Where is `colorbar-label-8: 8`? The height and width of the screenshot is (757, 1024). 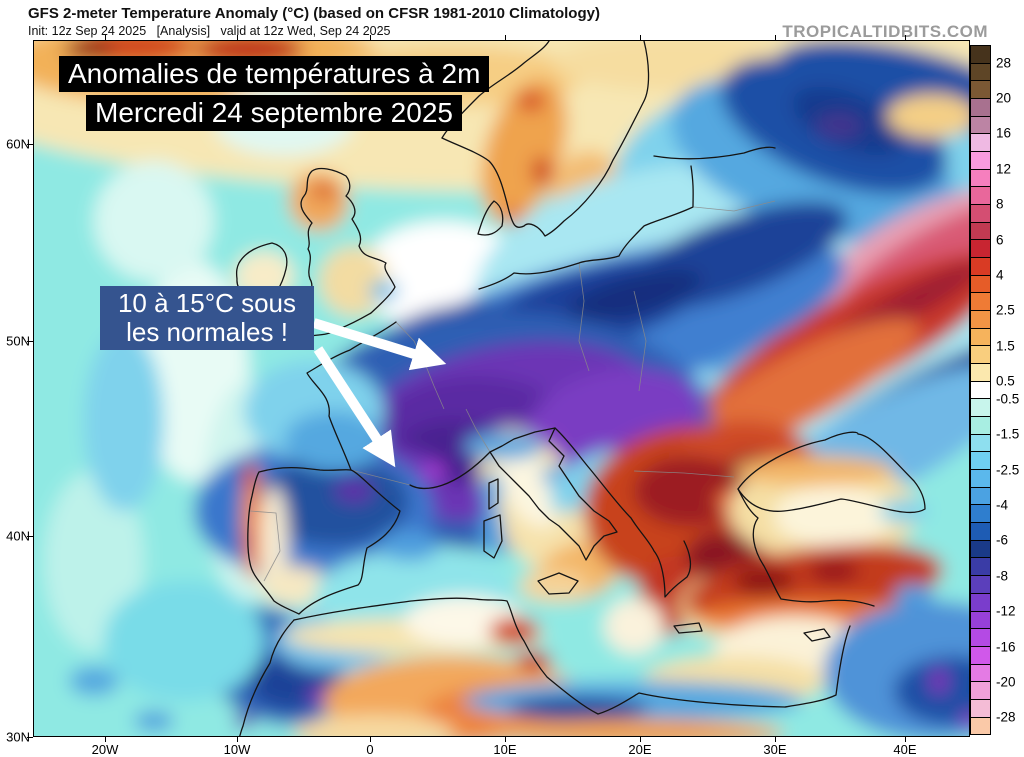 colorbar-label-8: 8 is located at coordinates (1000, 204).